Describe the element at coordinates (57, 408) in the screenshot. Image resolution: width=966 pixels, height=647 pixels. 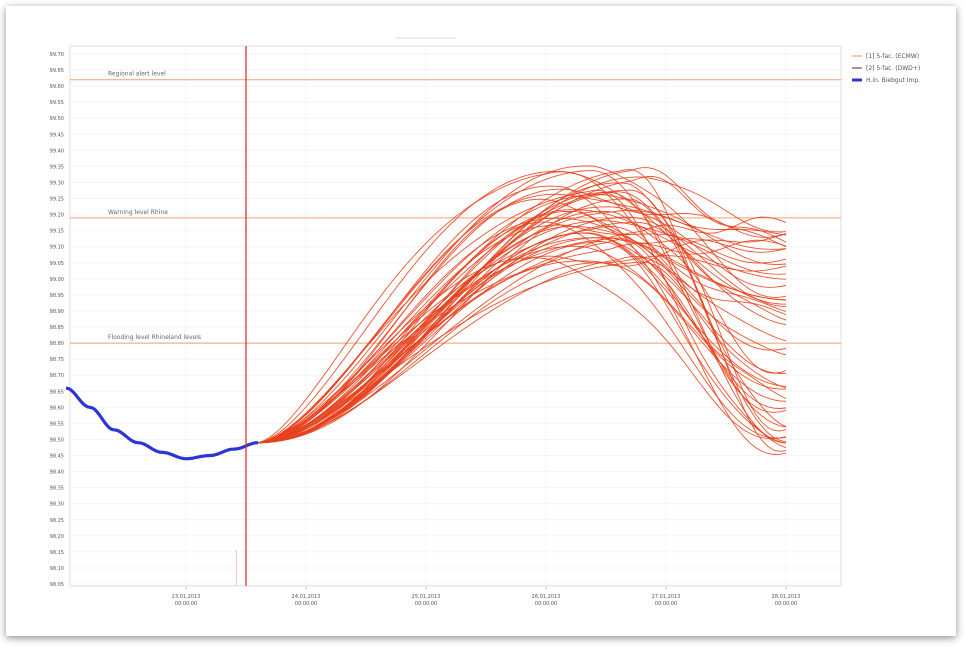
I see `y-tick-label: 98.60` at that location.